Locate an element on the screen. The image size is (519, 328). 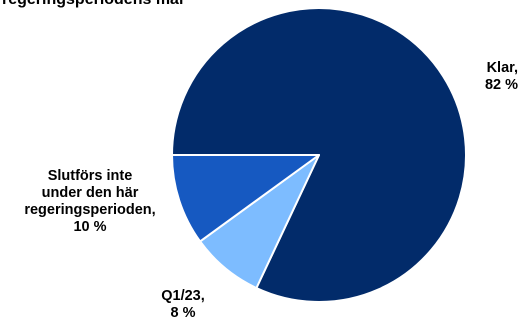
slice-label-klar-name: Klar, is located at coordinates (502, 68).